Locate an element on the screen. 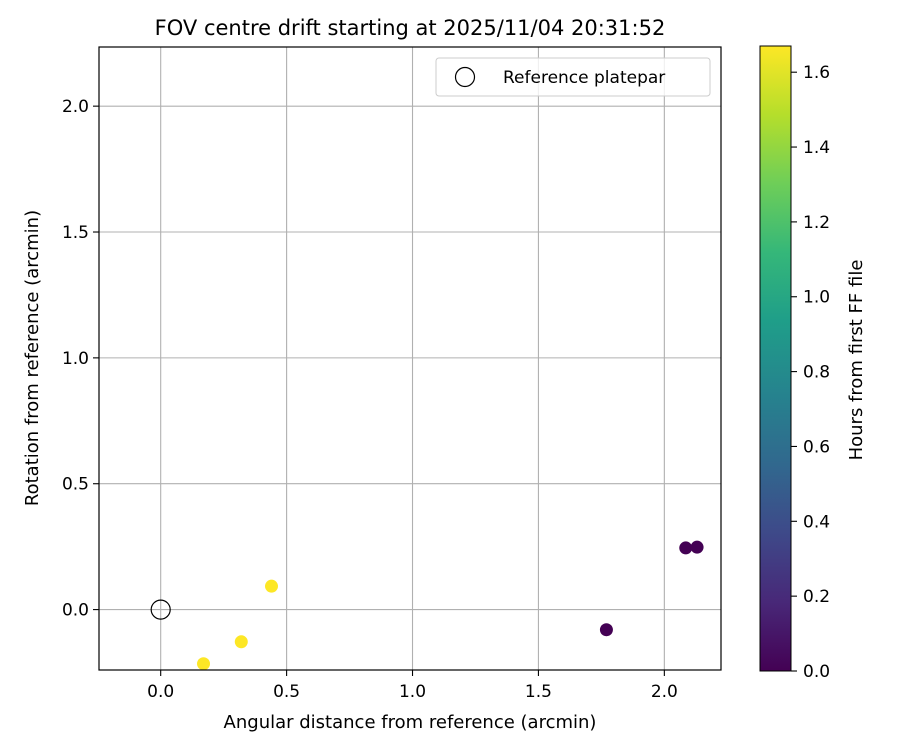 Image resolution: width=900 pixels, height=750 pixels. y-tick-label: 1.0 is located at coordinates (75, 359).